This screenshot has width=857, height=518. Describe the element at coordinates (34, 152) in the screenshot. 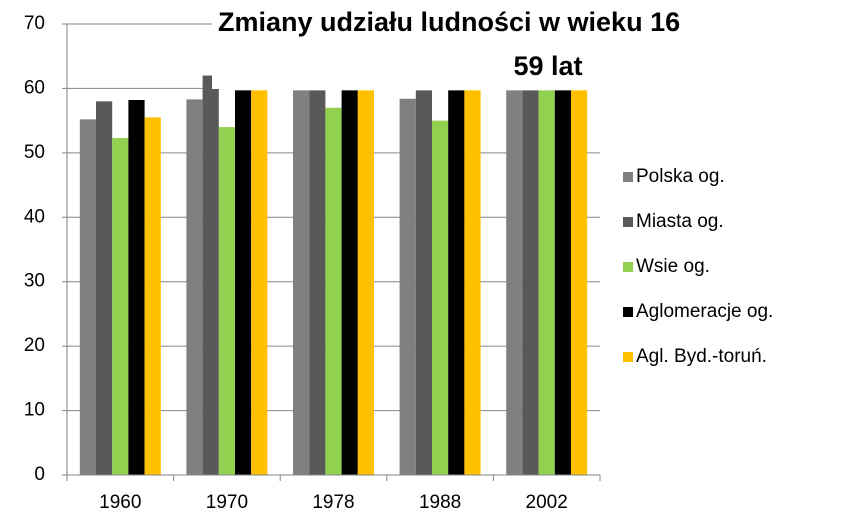

I see `y-tick-label: 50` at that location.